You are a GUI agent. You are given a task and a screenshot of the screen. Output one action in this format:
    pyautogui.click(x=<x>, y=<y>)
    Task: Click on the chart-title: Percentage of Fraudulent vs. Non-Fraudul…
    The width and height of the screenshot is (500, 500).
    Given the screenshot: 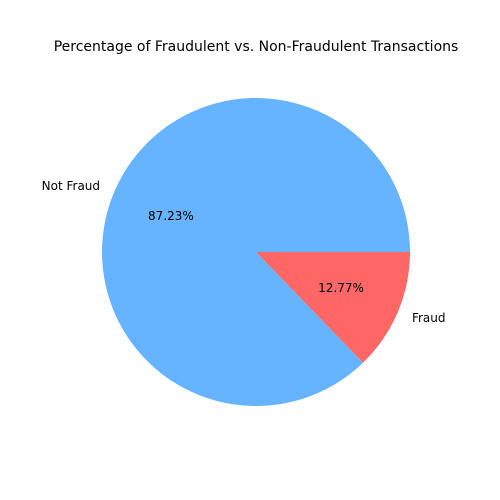 What is the action you would take?
    pyautogui.click(x=256, y=47)
    